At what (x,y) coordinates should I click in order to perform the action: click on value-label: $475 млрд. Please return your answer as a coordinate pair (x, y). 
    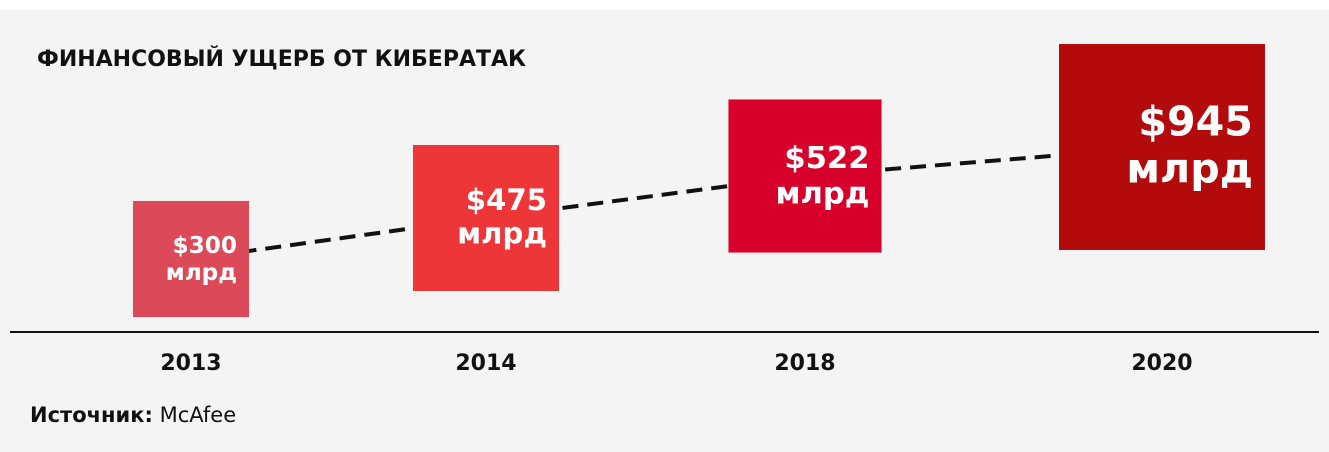
    Looking at the image, I should click on (502, 217).